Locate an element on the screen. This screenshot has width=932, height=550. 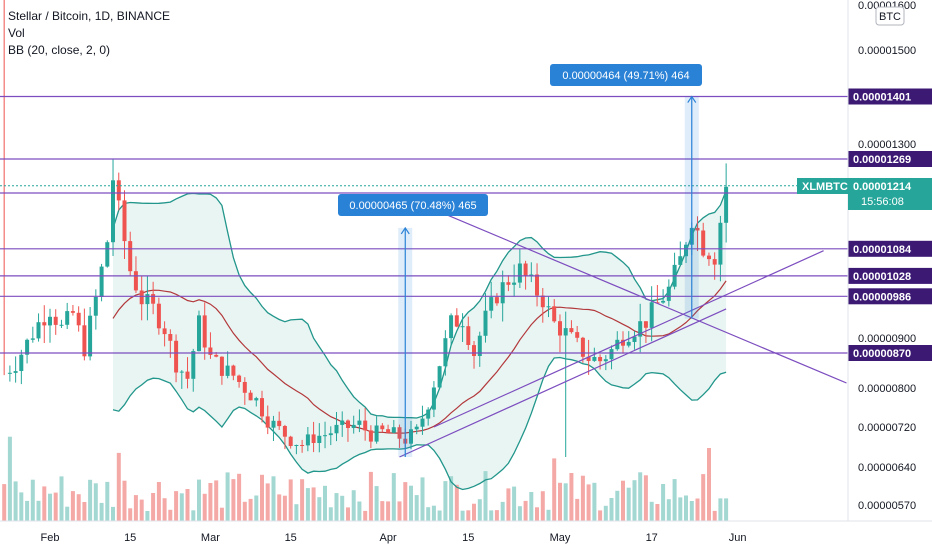
bollinger-indicator-label: BB (20, close, 2, 0) is located at coordinates (59, 50).